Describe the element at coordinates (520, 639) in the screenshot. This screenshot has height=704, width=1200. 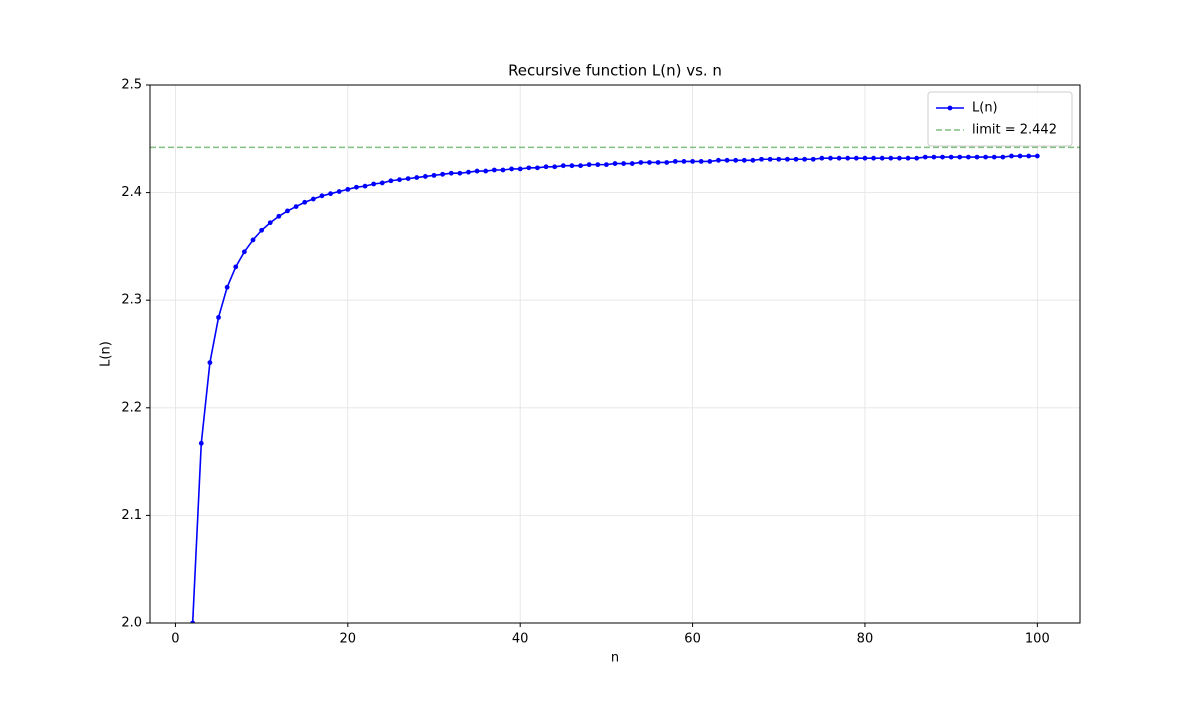
I see `x-tick-label: 40` at that location.